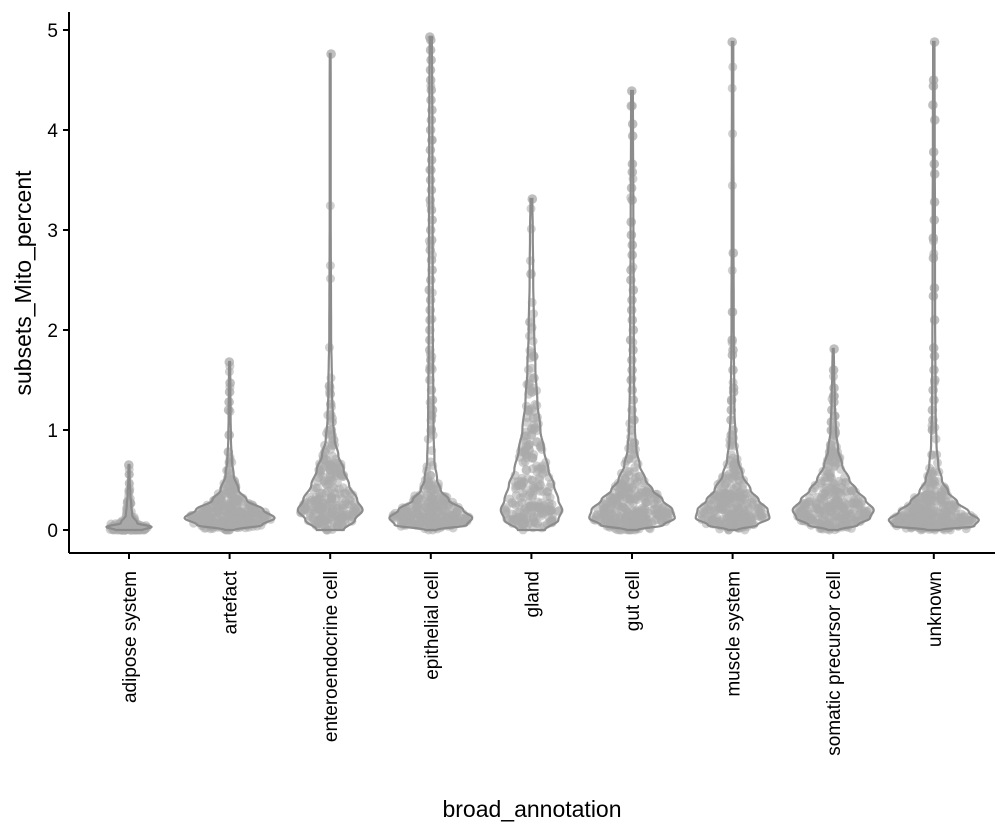 The image size is (1008, 834). I want to click on violin-gut-cell, so click(632, 310).